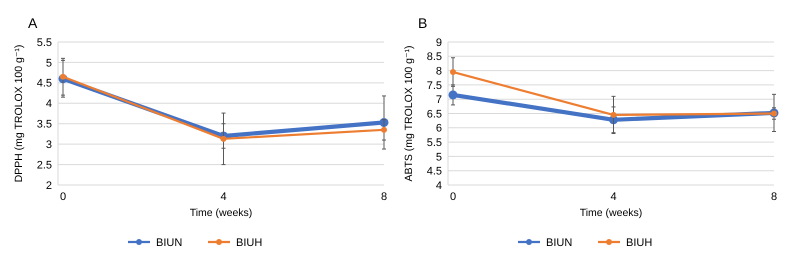  I want to click on y-tick-label: 2, so click(49, 186).